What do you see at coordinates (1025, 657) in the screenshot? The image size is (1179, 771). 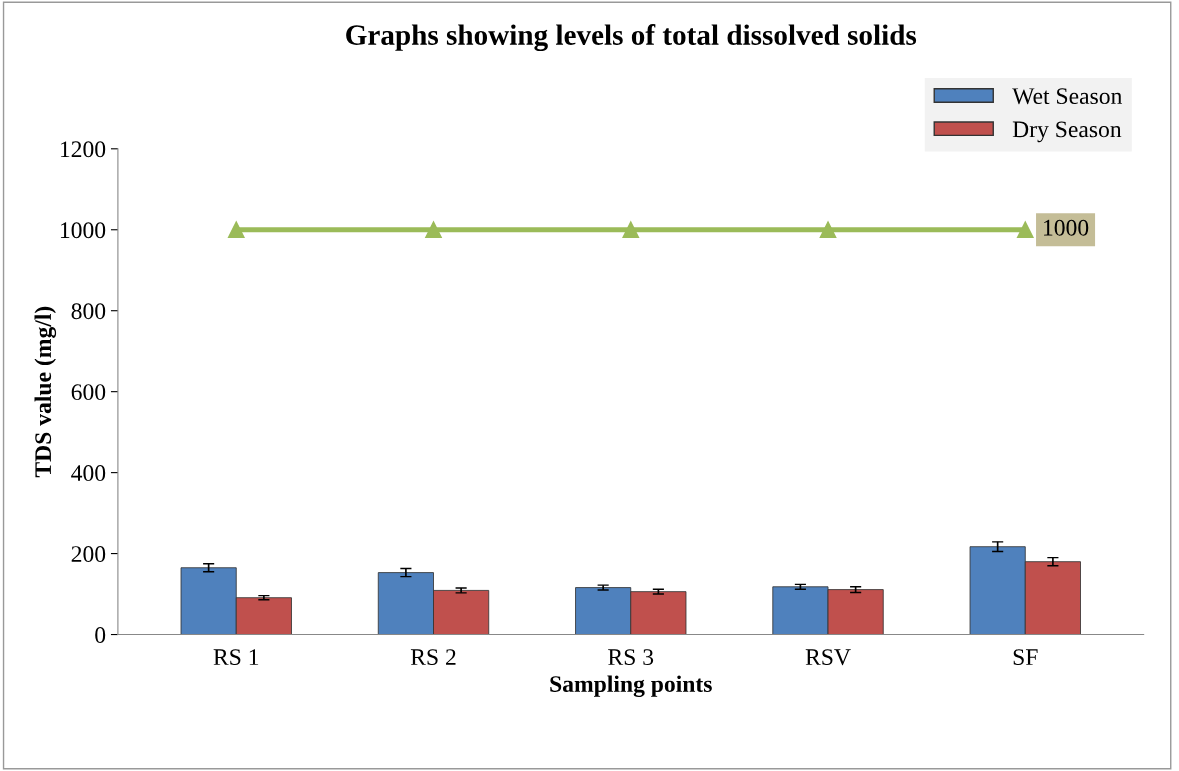 I see `x-tick-label: SF` at bounding box center [1025, 657].